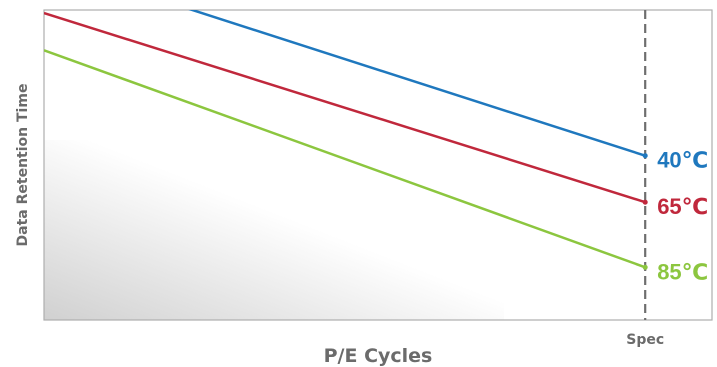  Describe the element at coordinates (645, 340) in the screenshot. I see `spec-marker-label: Spec` at that location.